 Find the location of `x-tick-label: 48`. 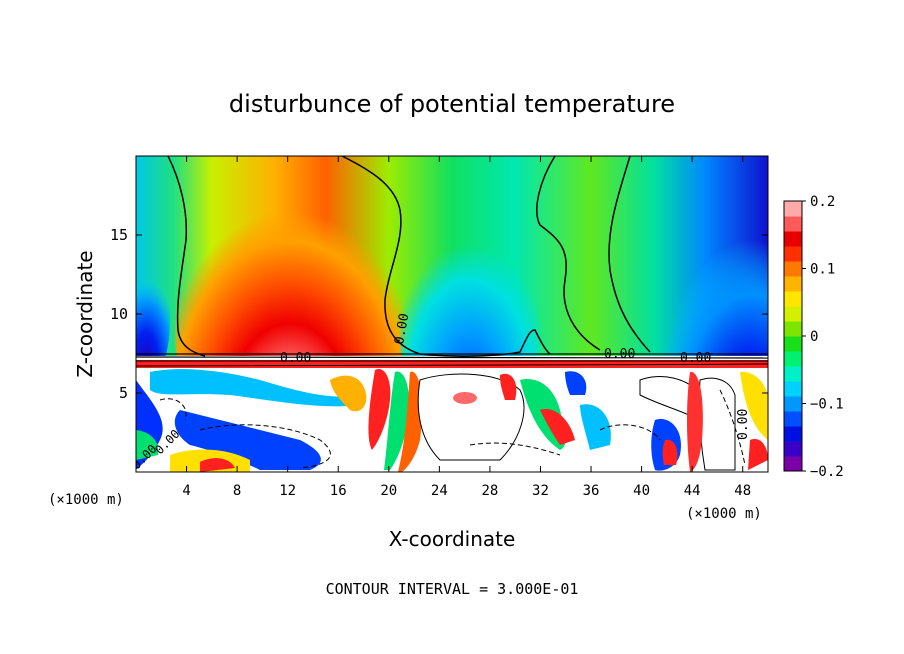

x-tick-label: 48 is located at coordinates (742, 491).